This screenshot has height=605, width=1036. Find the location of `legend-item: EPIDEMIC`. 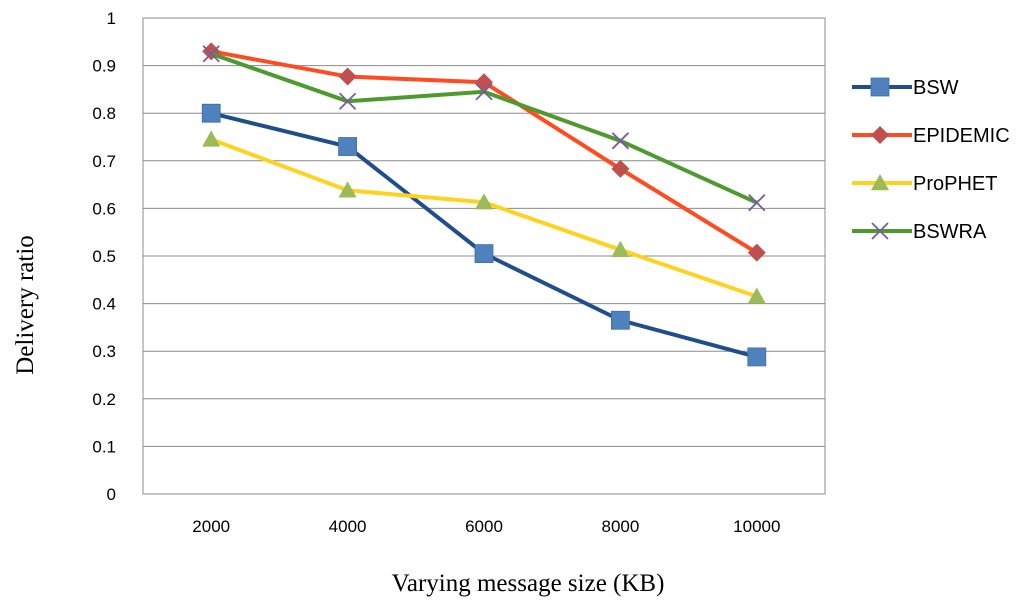

legend-item: EPIDEMIC is located at coordinates (931, 136).